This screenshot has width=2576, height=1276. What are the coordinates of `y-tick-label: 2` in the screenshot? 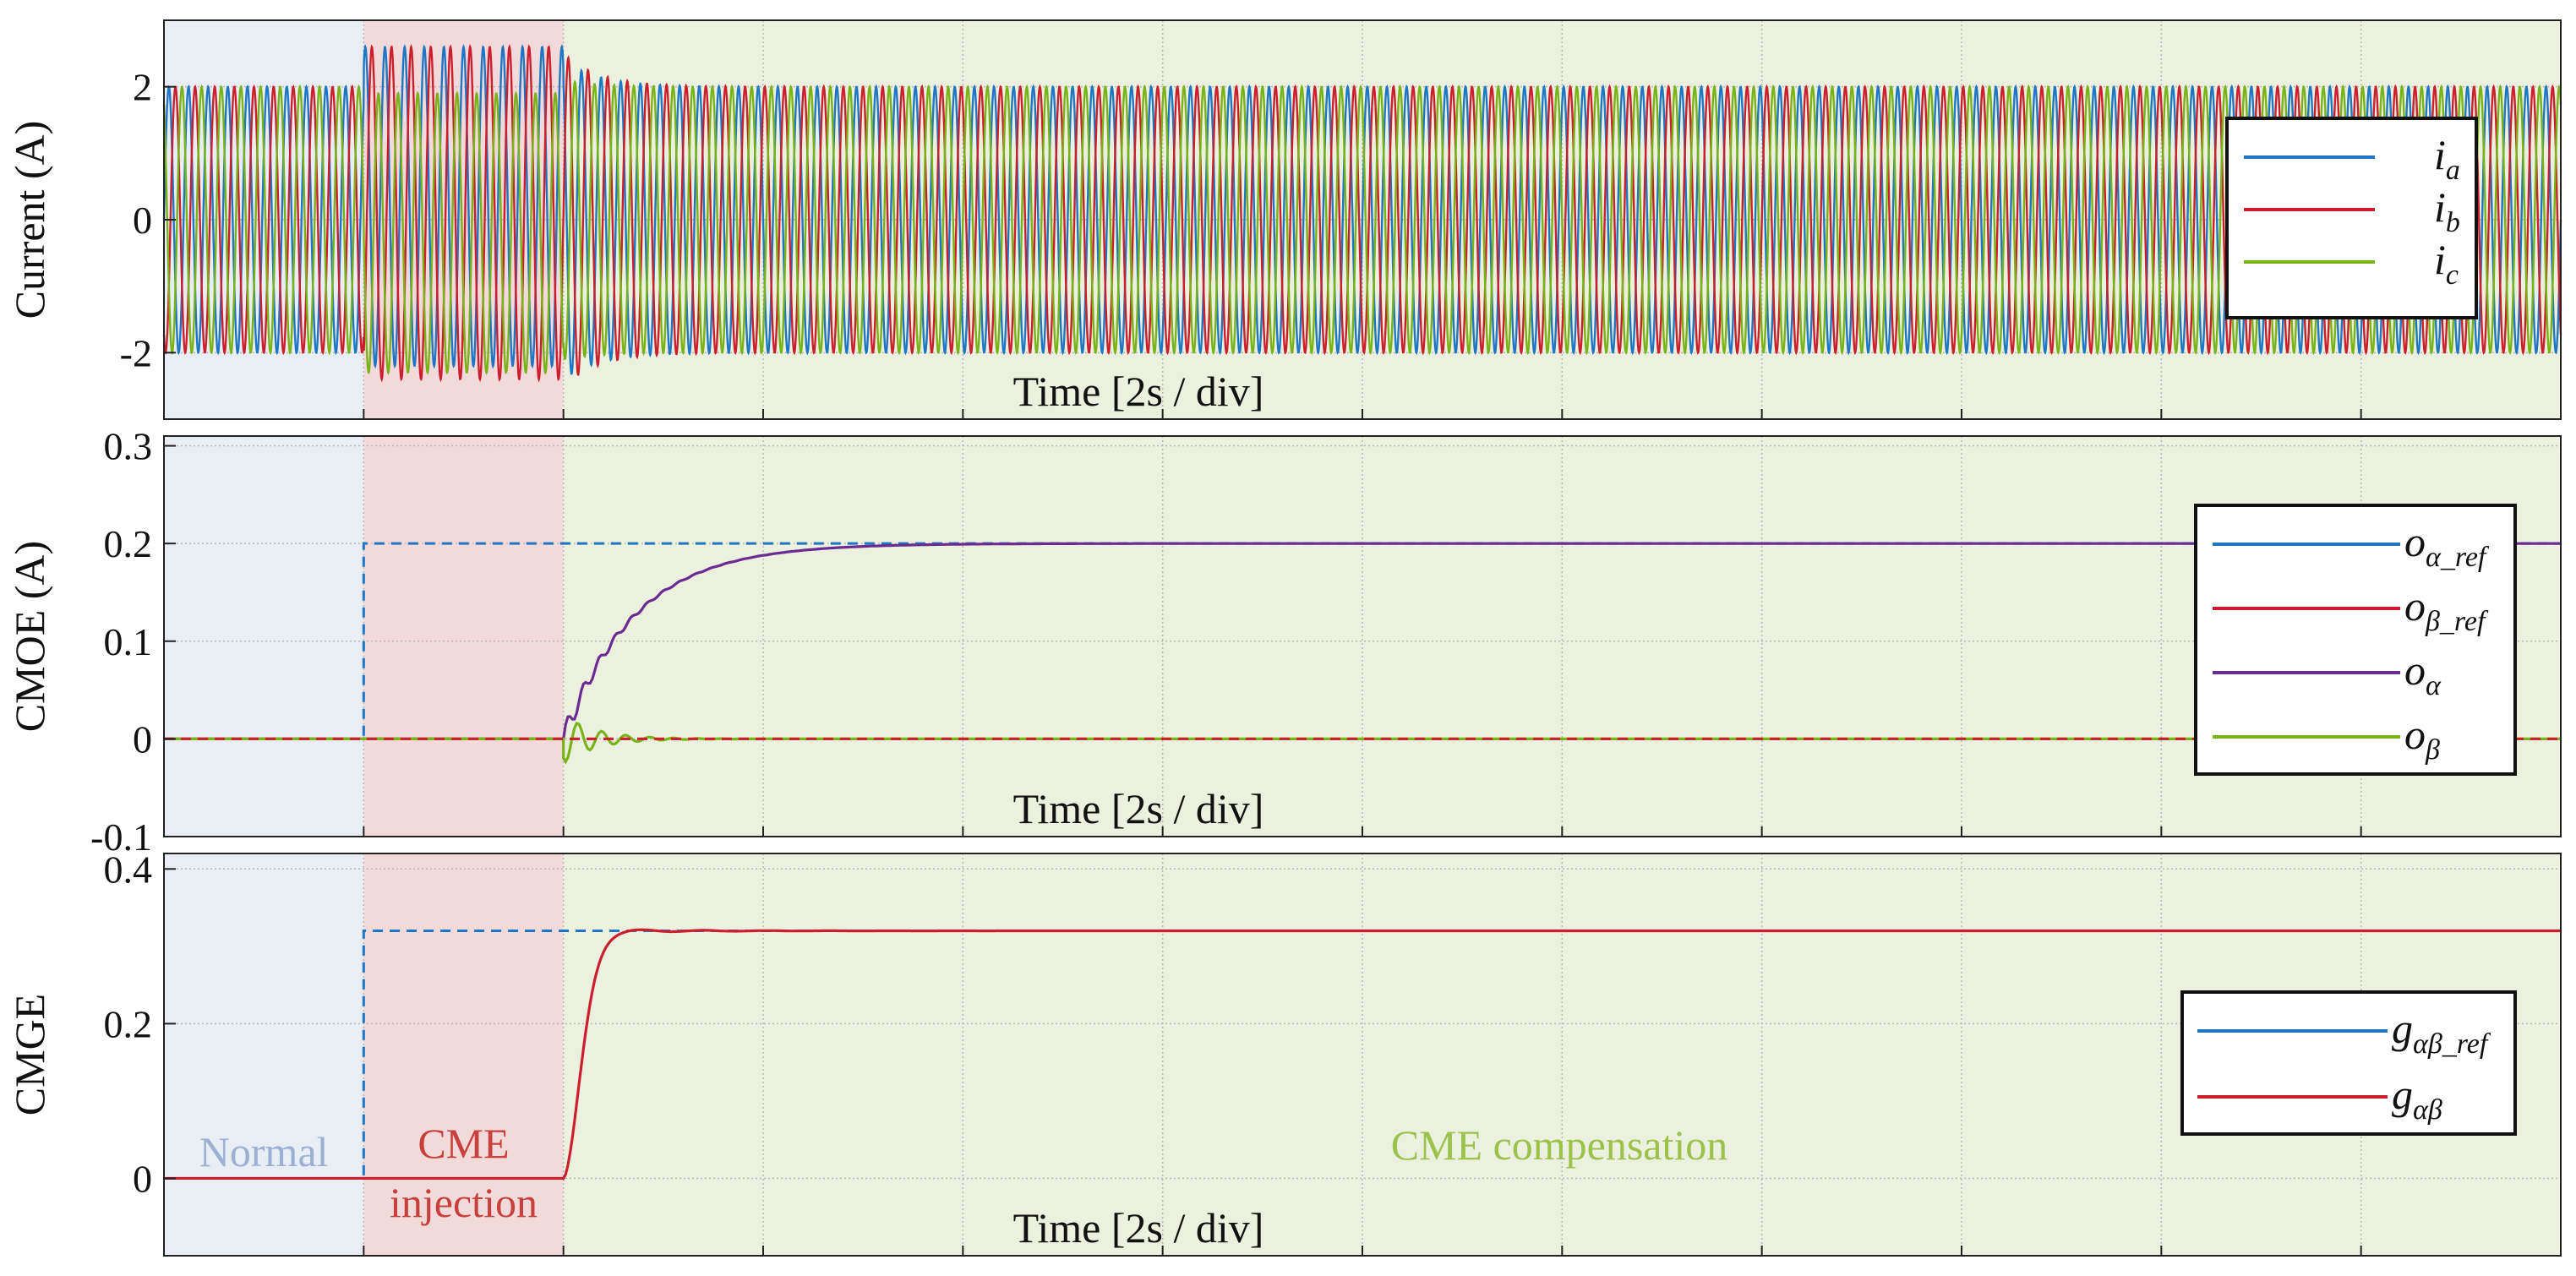 It's located at (142, 88).